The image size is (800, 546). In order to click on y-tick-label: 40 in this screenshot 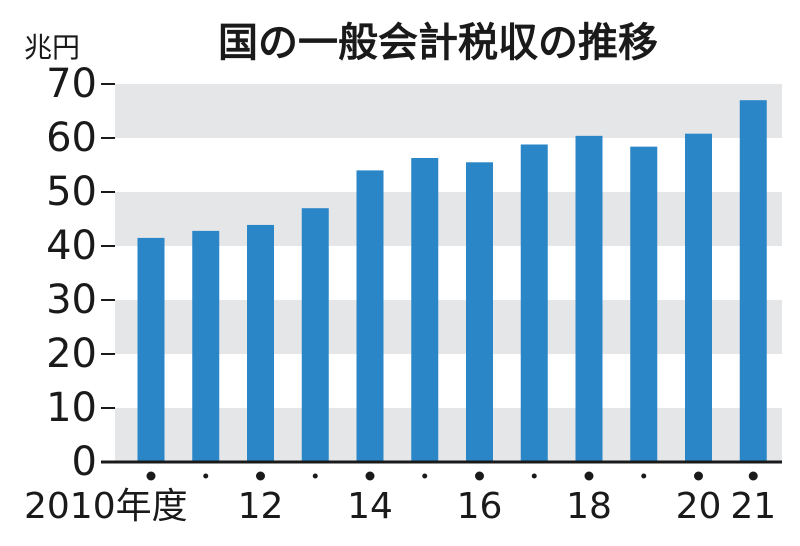, I will do `click(71, 246)`.